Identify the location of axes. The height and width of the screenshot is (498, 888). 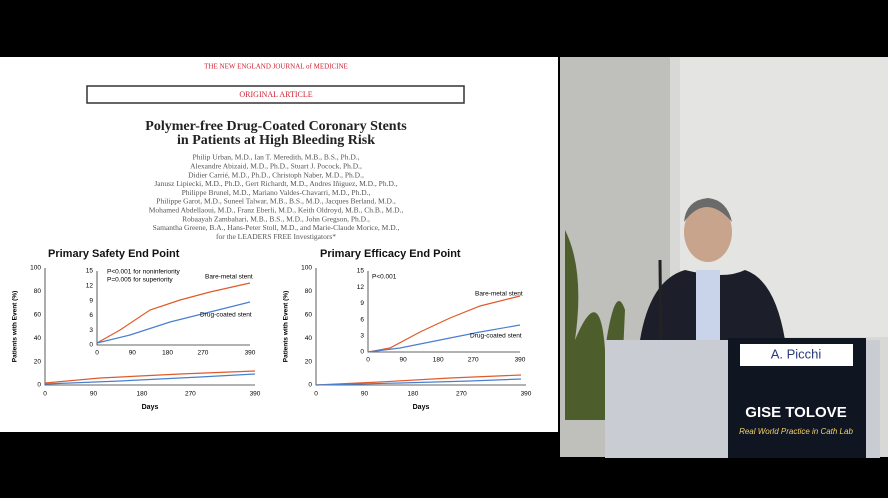
(149, 327).